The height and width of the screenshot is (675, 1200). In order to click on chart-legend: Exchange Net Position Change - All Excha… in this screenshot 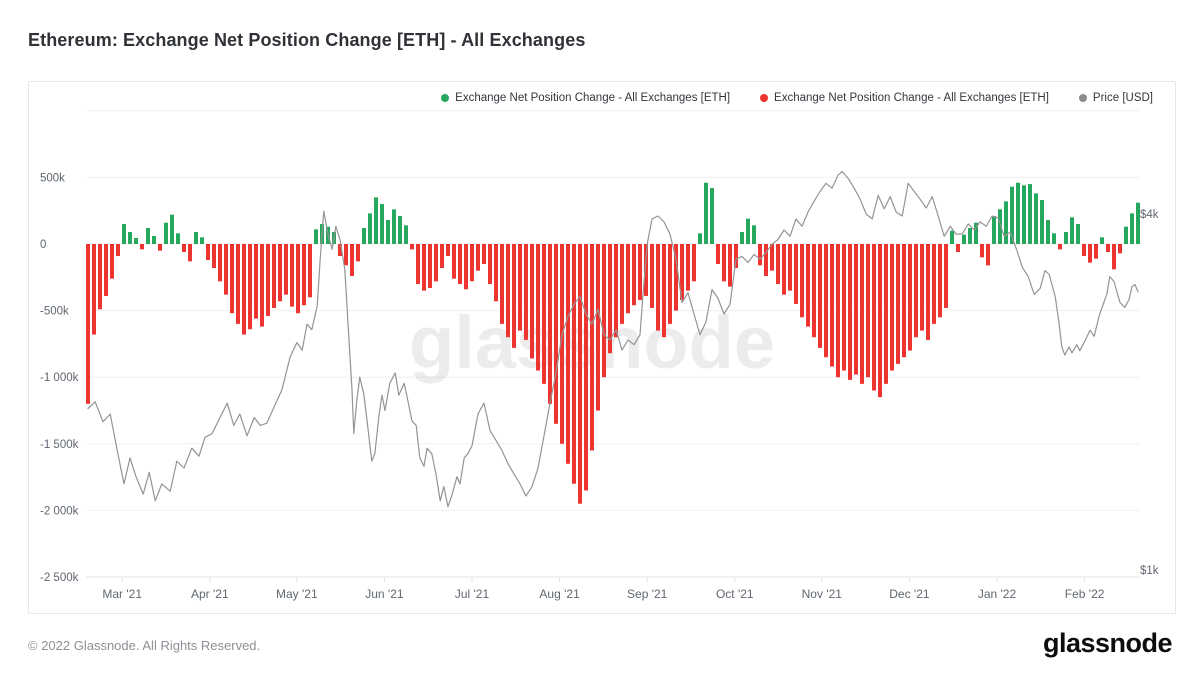, I will do `click(797, 98)`.